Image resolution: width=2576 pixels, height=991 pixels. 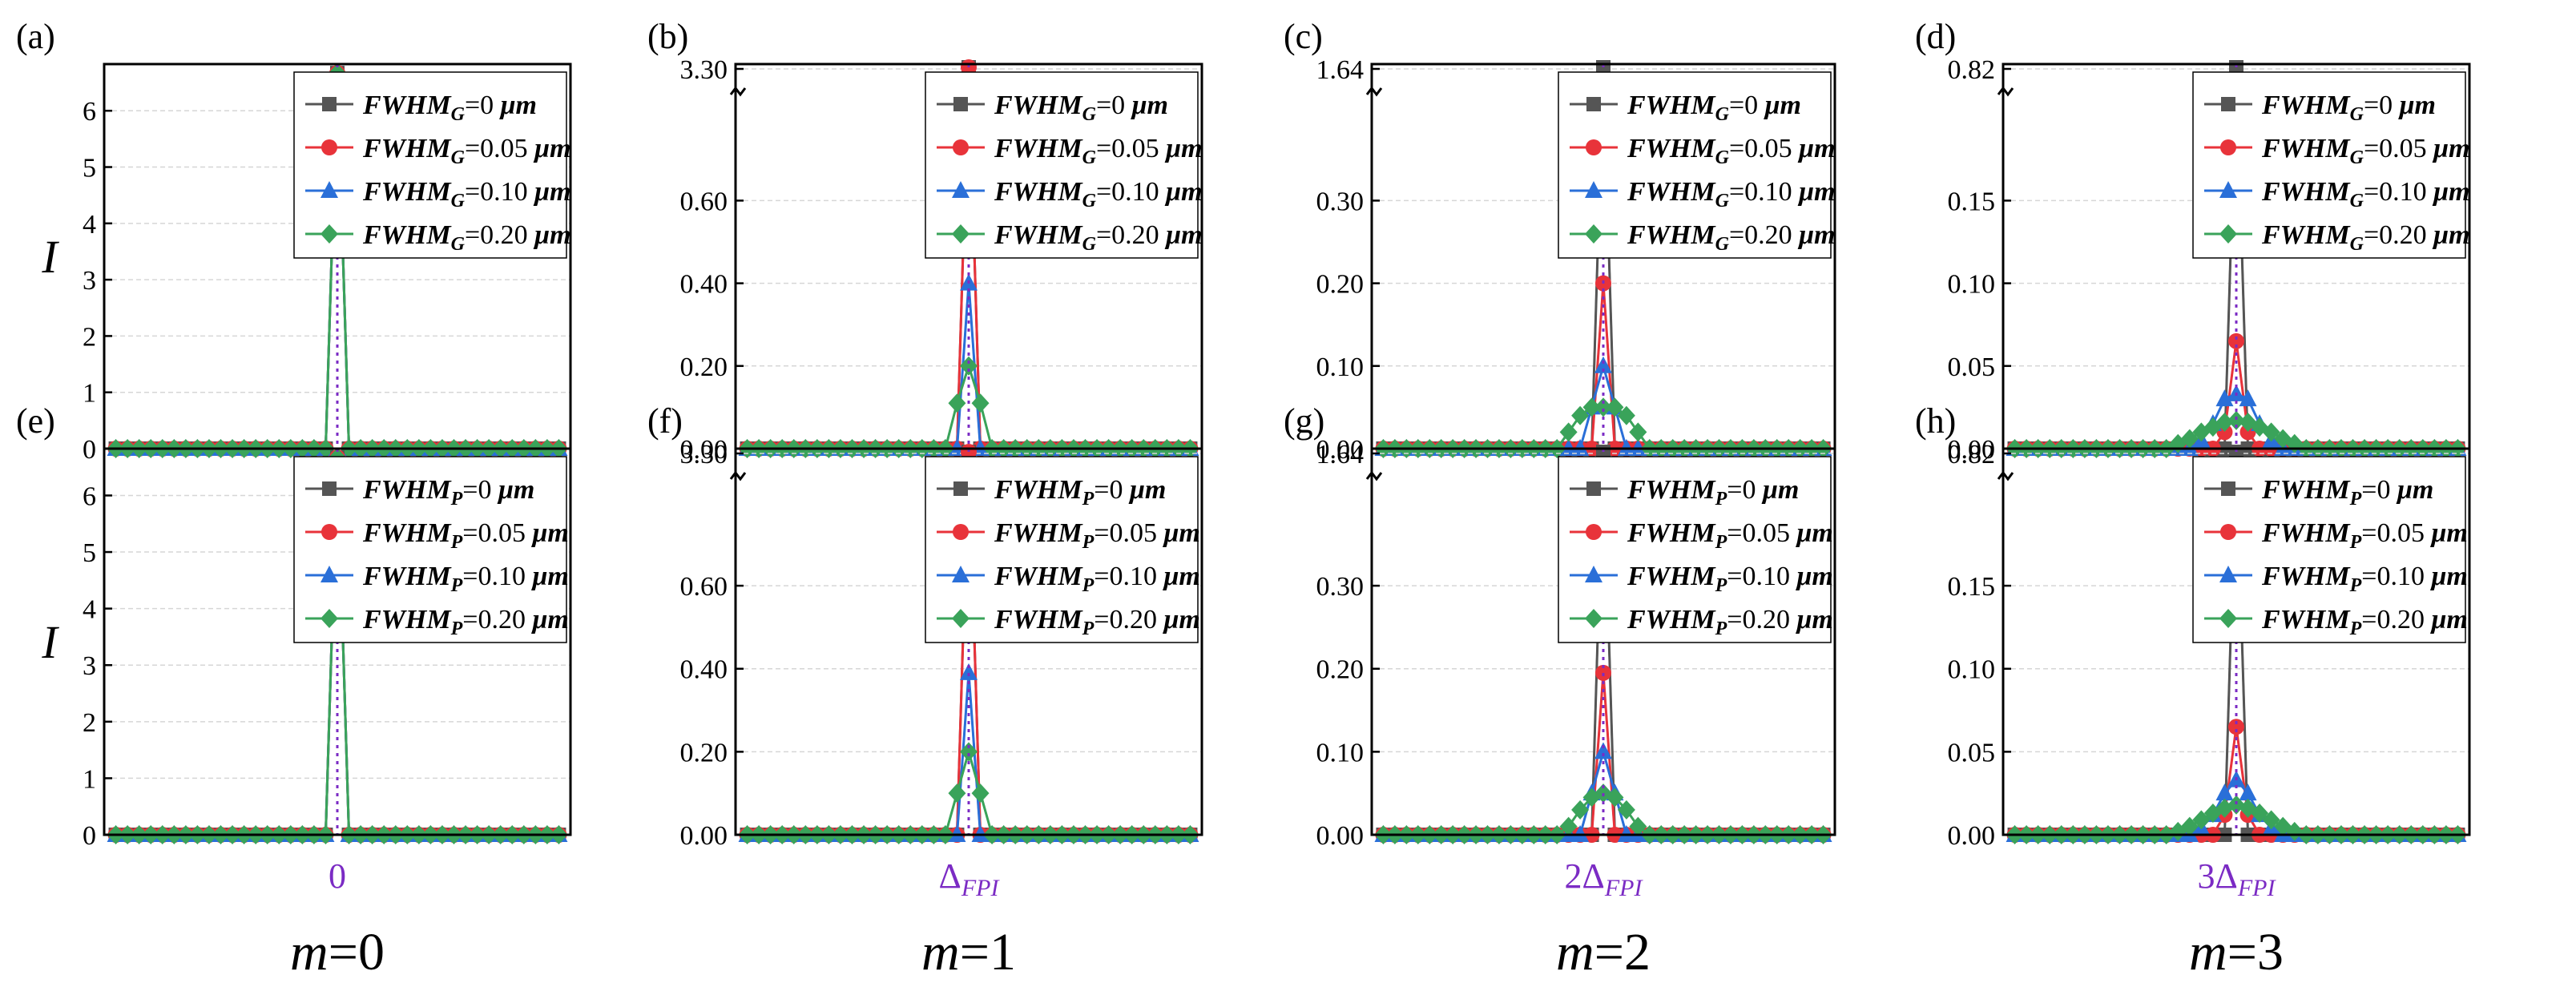 What do you see at coordinates (1972, 670) in the screenshot?
I see `y-tick-label: 0.10` at bounding box center [1972, 670].